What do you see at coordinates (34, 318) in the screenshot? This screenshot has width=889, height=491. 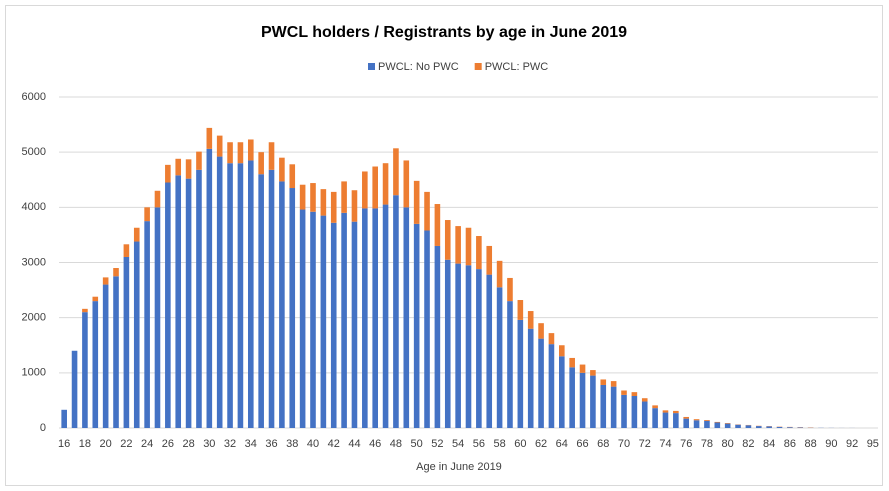 I see `y-tick-label: 2000` at bounding box center [34, 318].